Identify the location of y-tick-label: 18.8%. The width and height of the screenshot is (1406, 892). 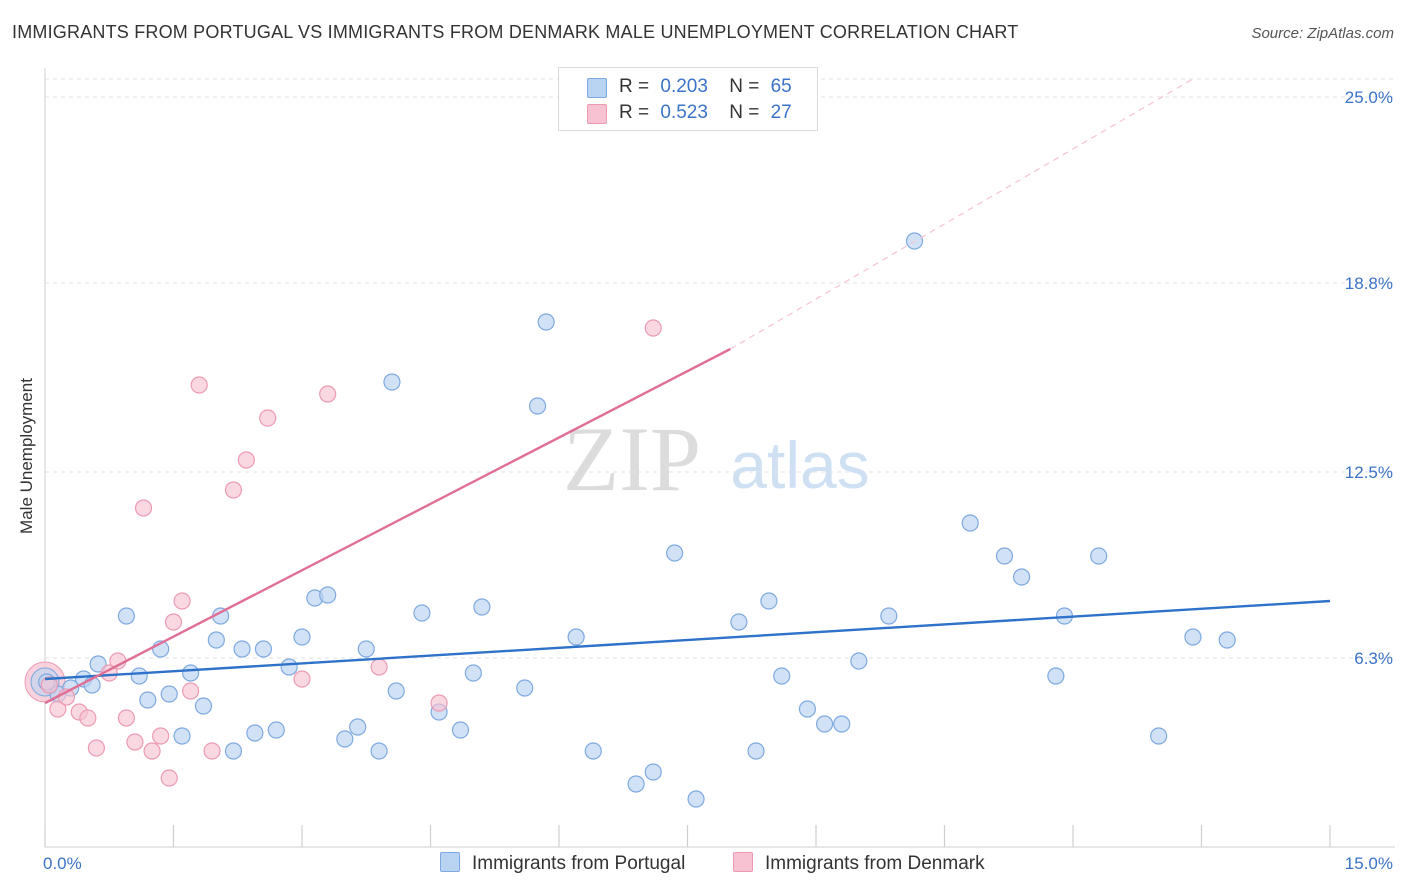
(1369, 283).